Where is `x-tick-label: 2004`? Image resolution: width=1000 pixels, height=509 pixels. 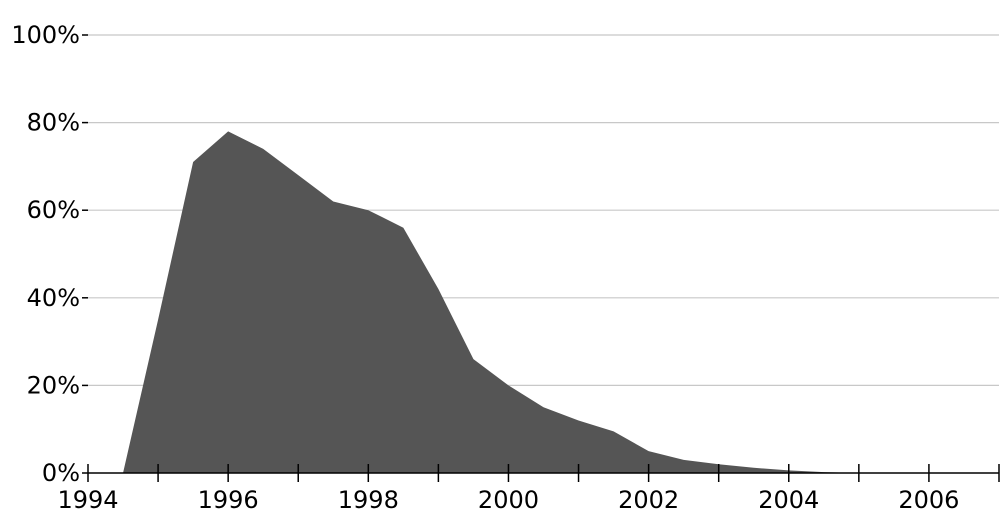 x-tick-label: 2004 is located at coordinates (788, 497).